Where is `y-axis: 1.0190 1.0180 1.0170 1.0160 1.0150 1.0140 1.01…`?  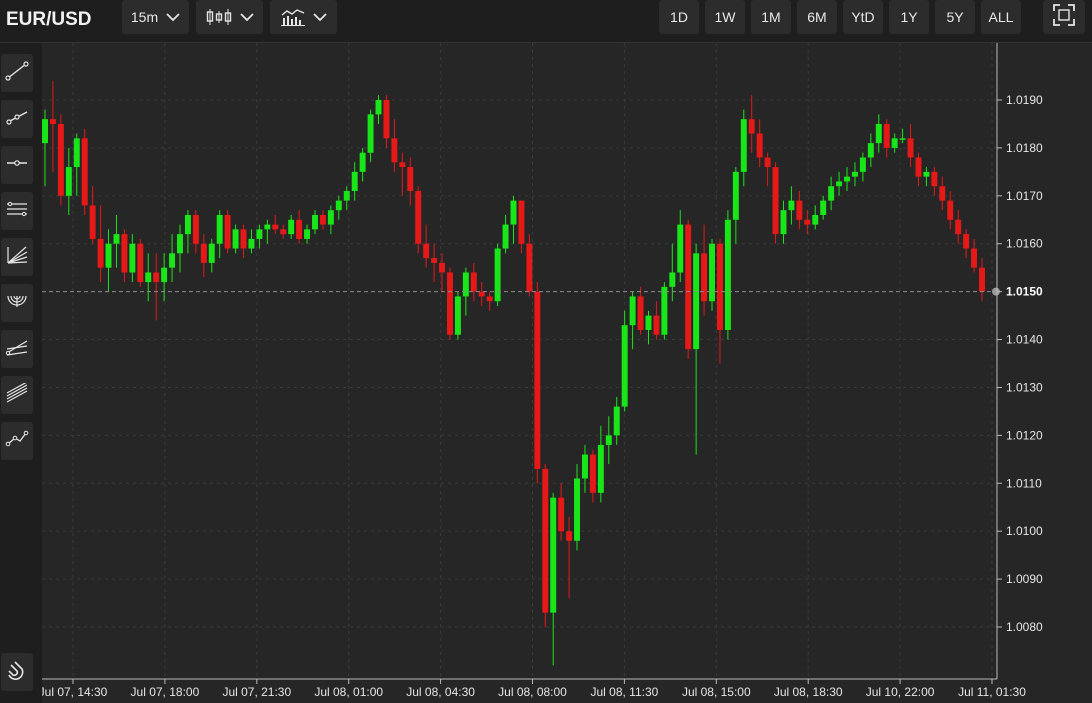
y-axis: 1.0190 1.0180 1.0170 1.0160 1.0150 1.0140 1.01… is located at coordinates (1020, 363).